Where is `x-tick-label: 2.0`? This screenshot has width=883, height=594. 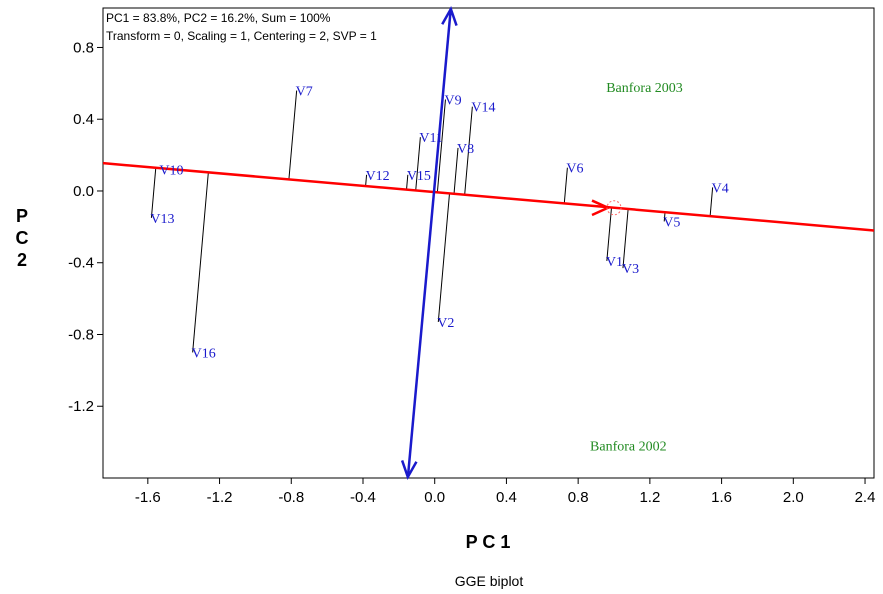
x-tick-label: 2.0 is located at coordinates (793, 497).